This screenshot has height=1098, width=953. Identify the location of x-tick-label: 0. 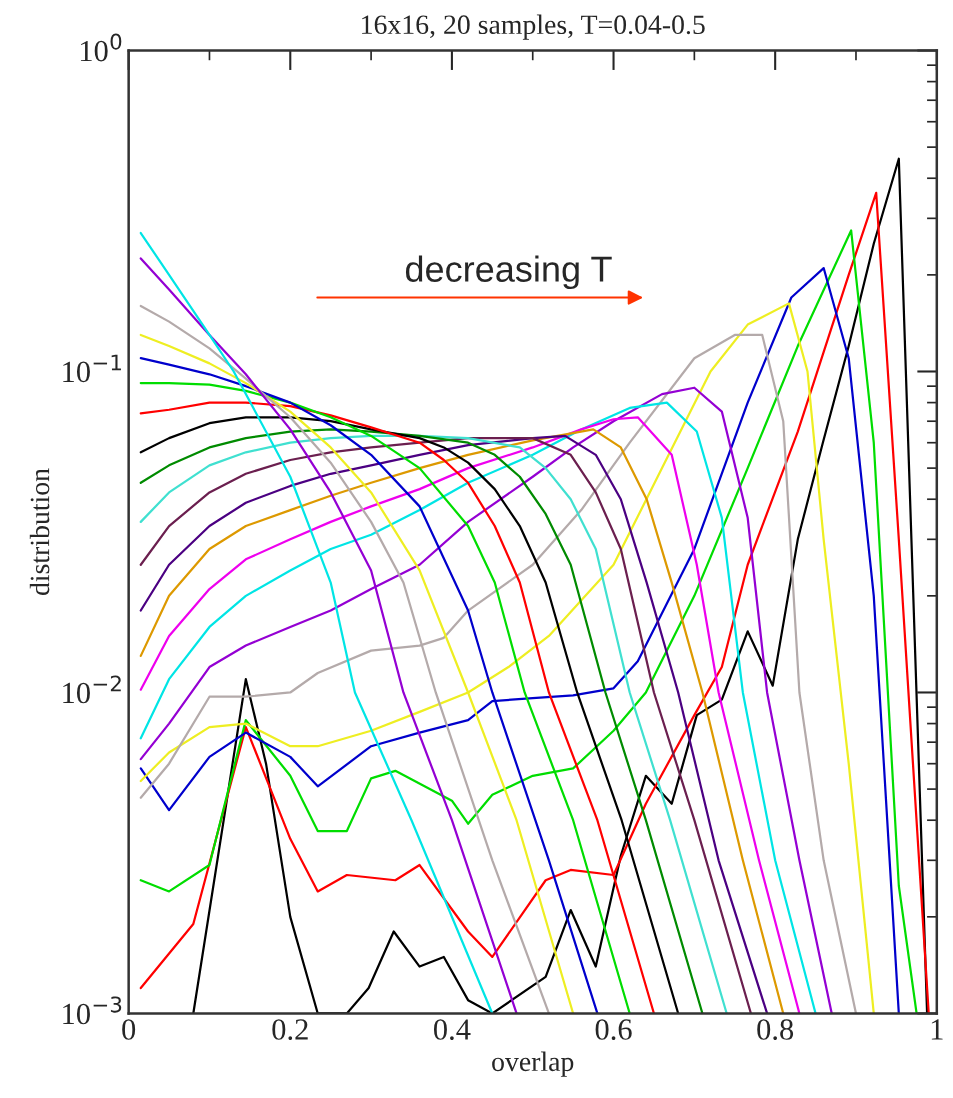
(129, 1029).